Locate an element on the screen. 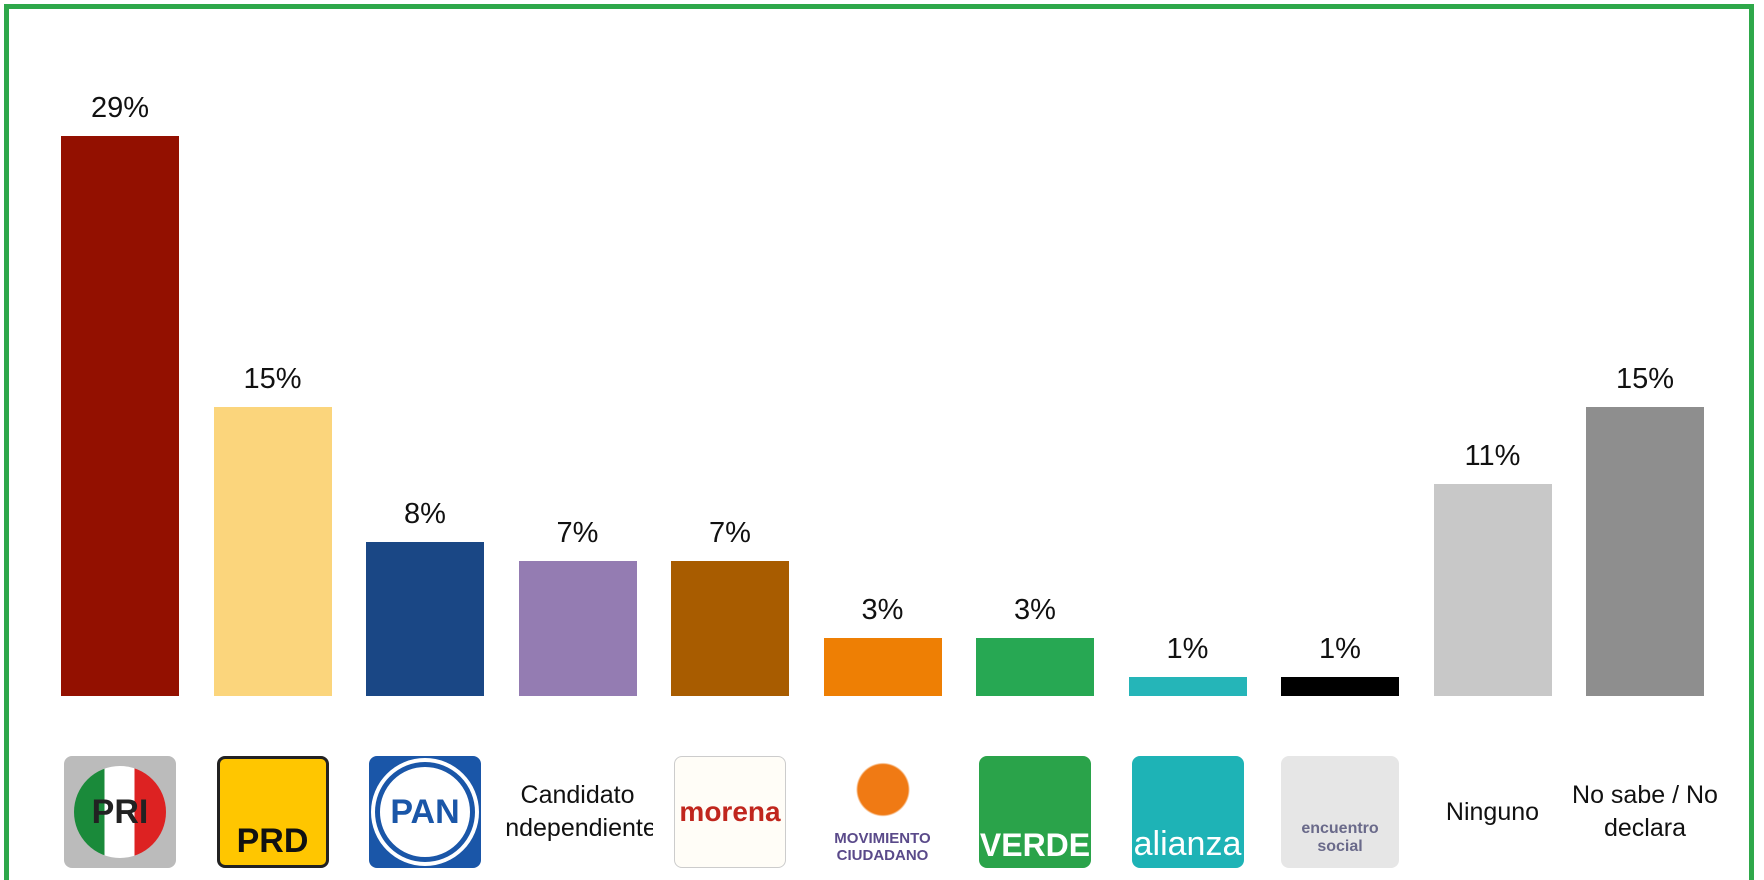 Image resolution: width=1764 pixels, height=880 pixels. category-label: Candidato Independiente is located at coordinates (577, 811).